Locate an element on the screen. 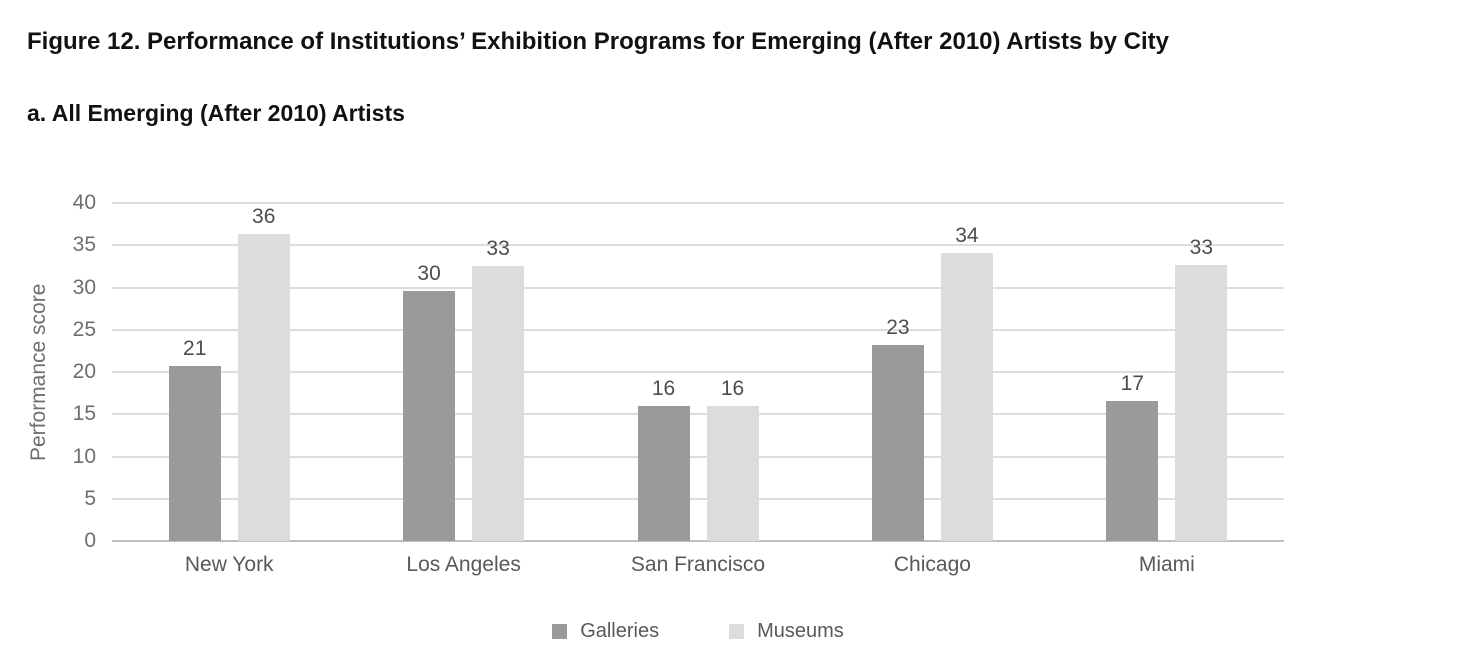  y-tick-label: 40 is located at coordinates (84, 202).